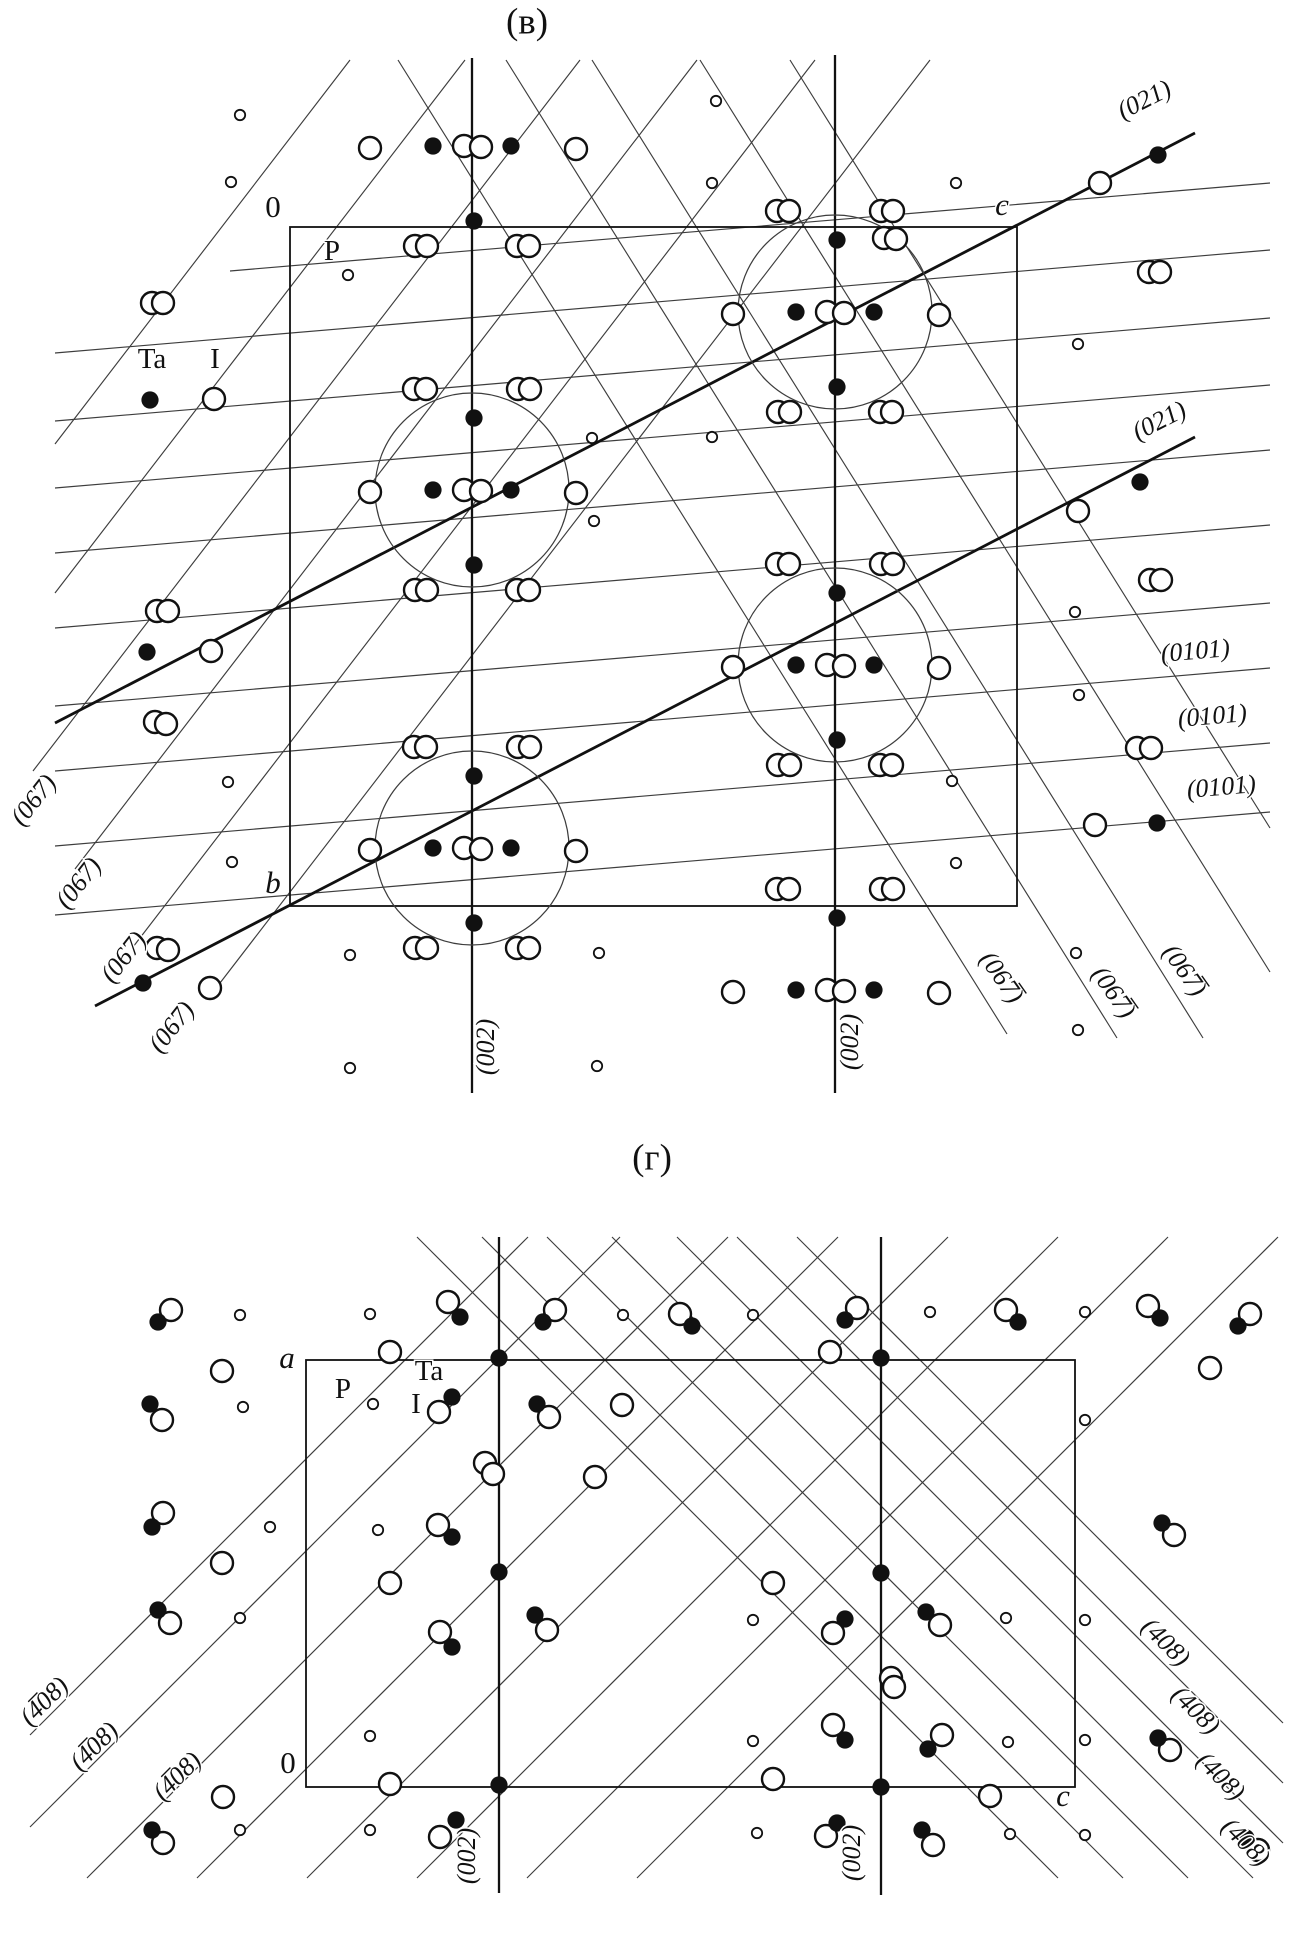 The image size is (1299, 1949). What do you see at coordinates (1114, 992) in the screenshot?
I see `plane-label: (067̅)` at bounding box center [1114, 992].